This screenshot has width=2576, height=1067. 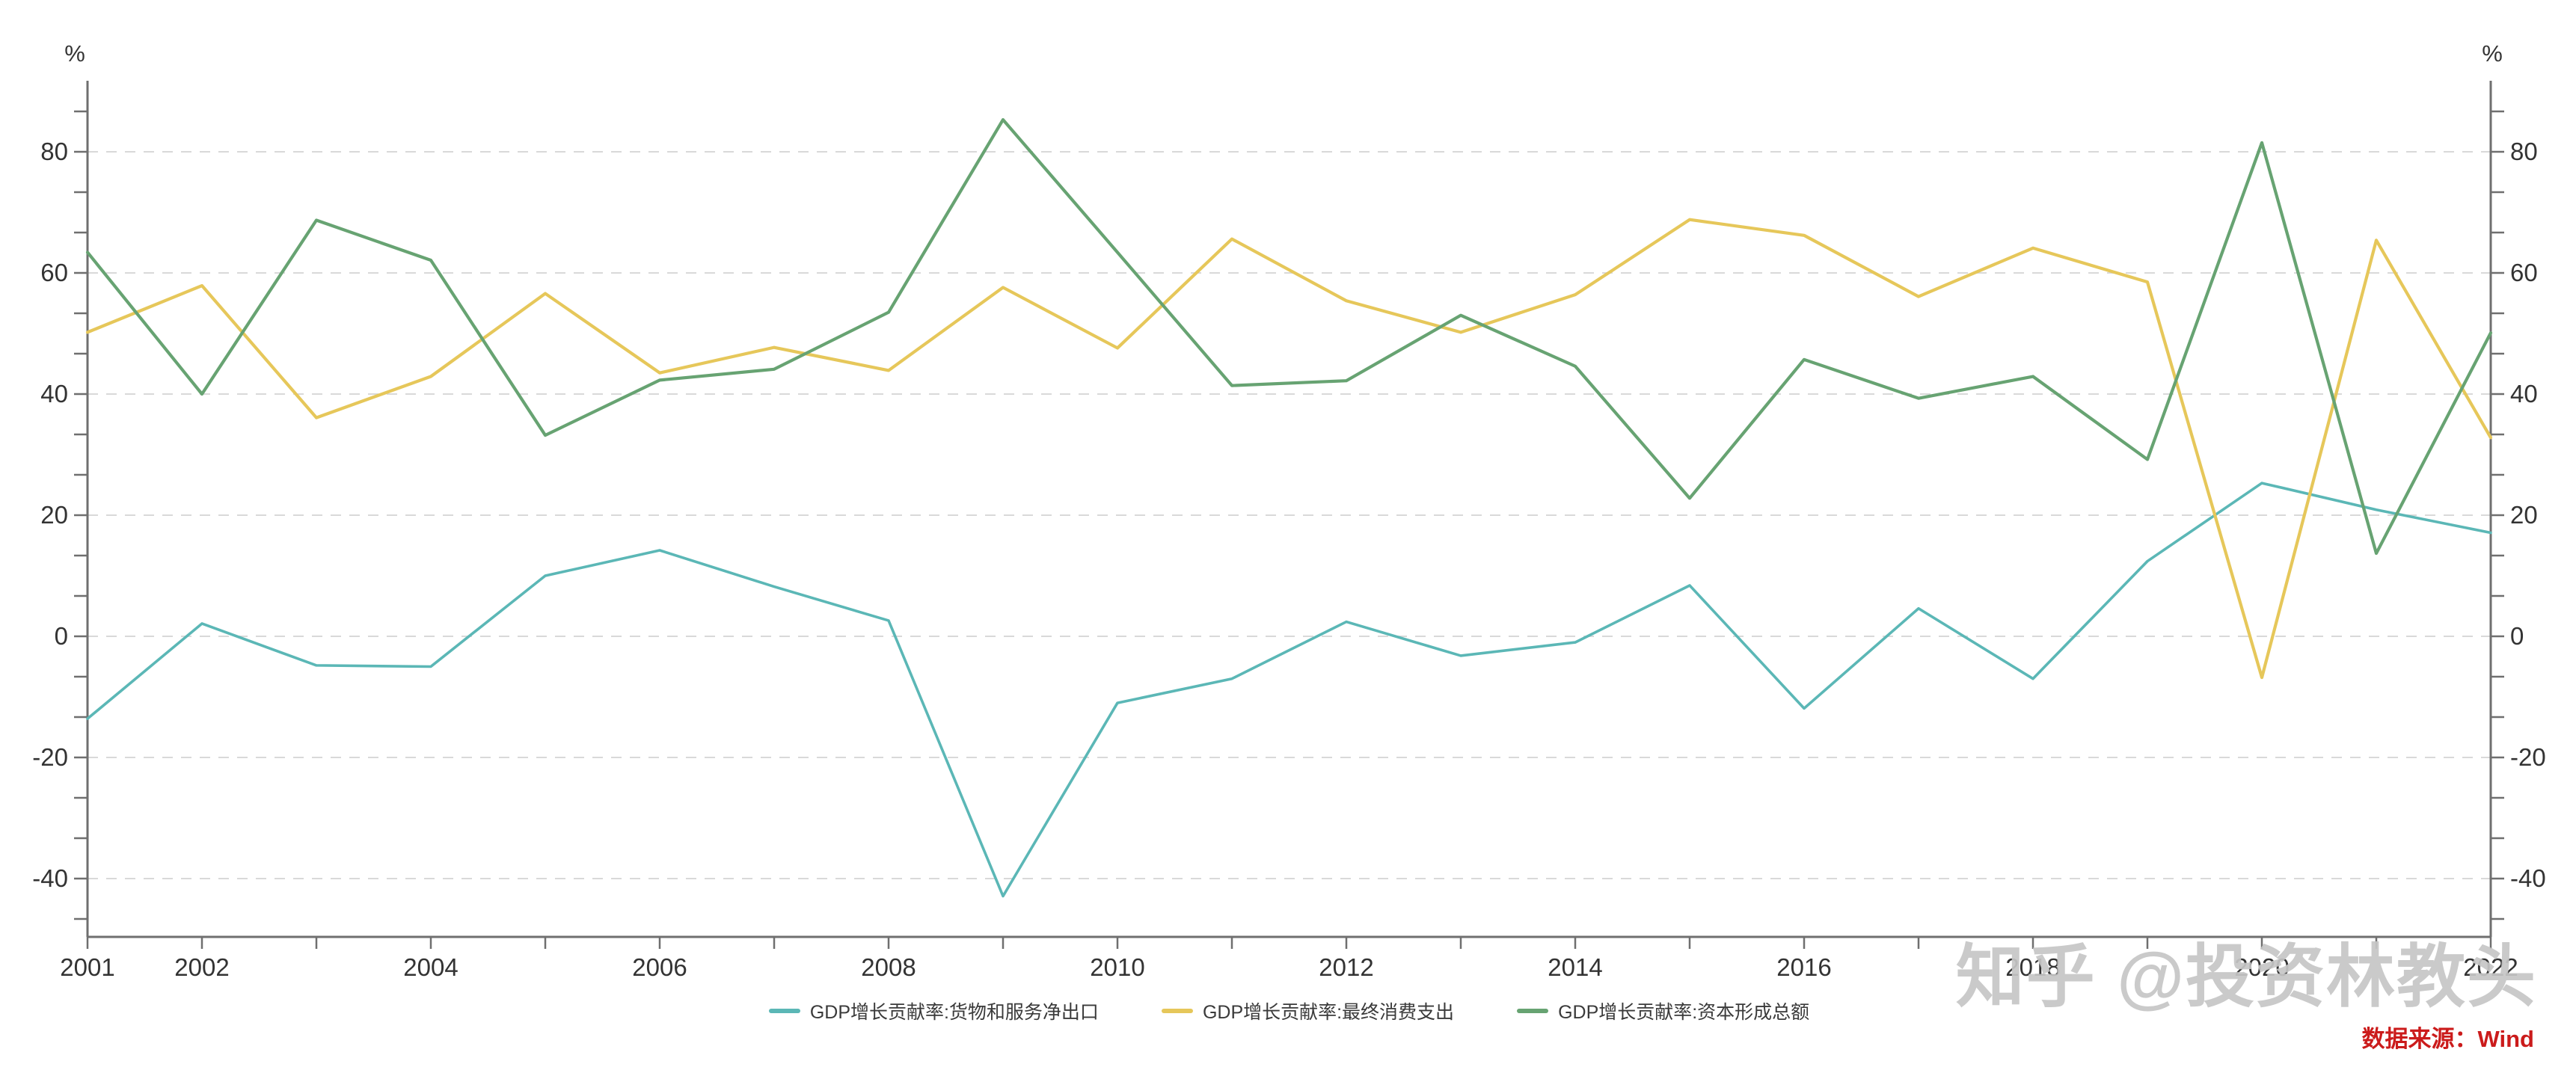 I want to click on y-axis-label-left-60: 60, so click(x=54, y=272).